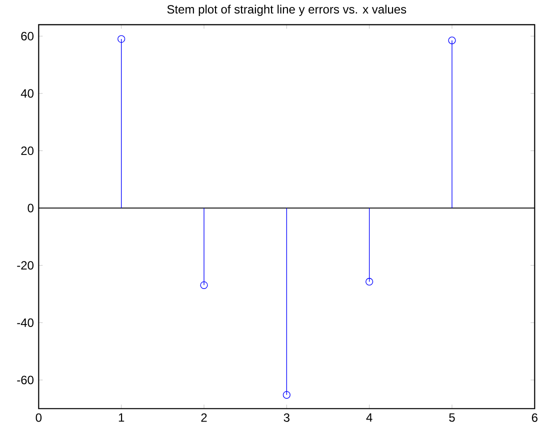 The image size is (557, 438). What do you see at coordinates (369, 417) in the screenshot?
I see `x-tick-label: 4` at bounding box center [369, 417].